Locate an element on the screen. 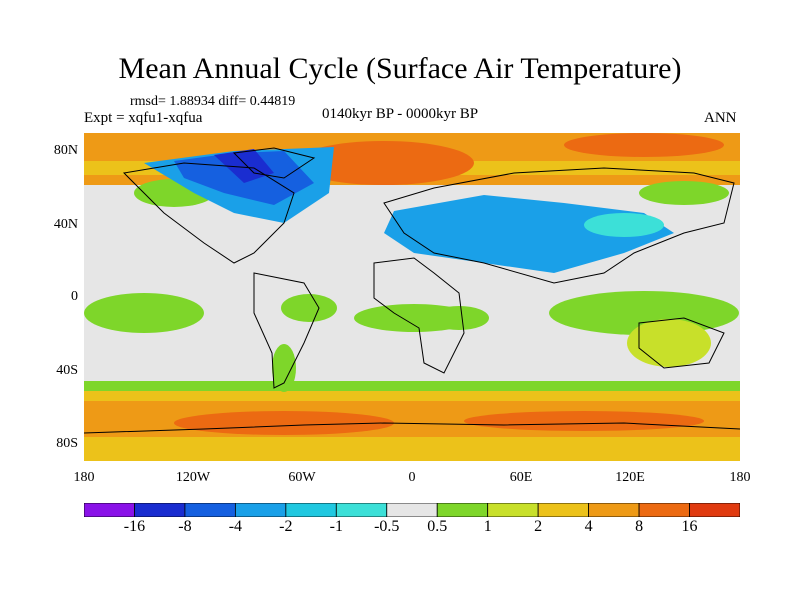 This screenshot has width=800, height=600. colorbar-label: 4 is located at coordinates (588, 526).